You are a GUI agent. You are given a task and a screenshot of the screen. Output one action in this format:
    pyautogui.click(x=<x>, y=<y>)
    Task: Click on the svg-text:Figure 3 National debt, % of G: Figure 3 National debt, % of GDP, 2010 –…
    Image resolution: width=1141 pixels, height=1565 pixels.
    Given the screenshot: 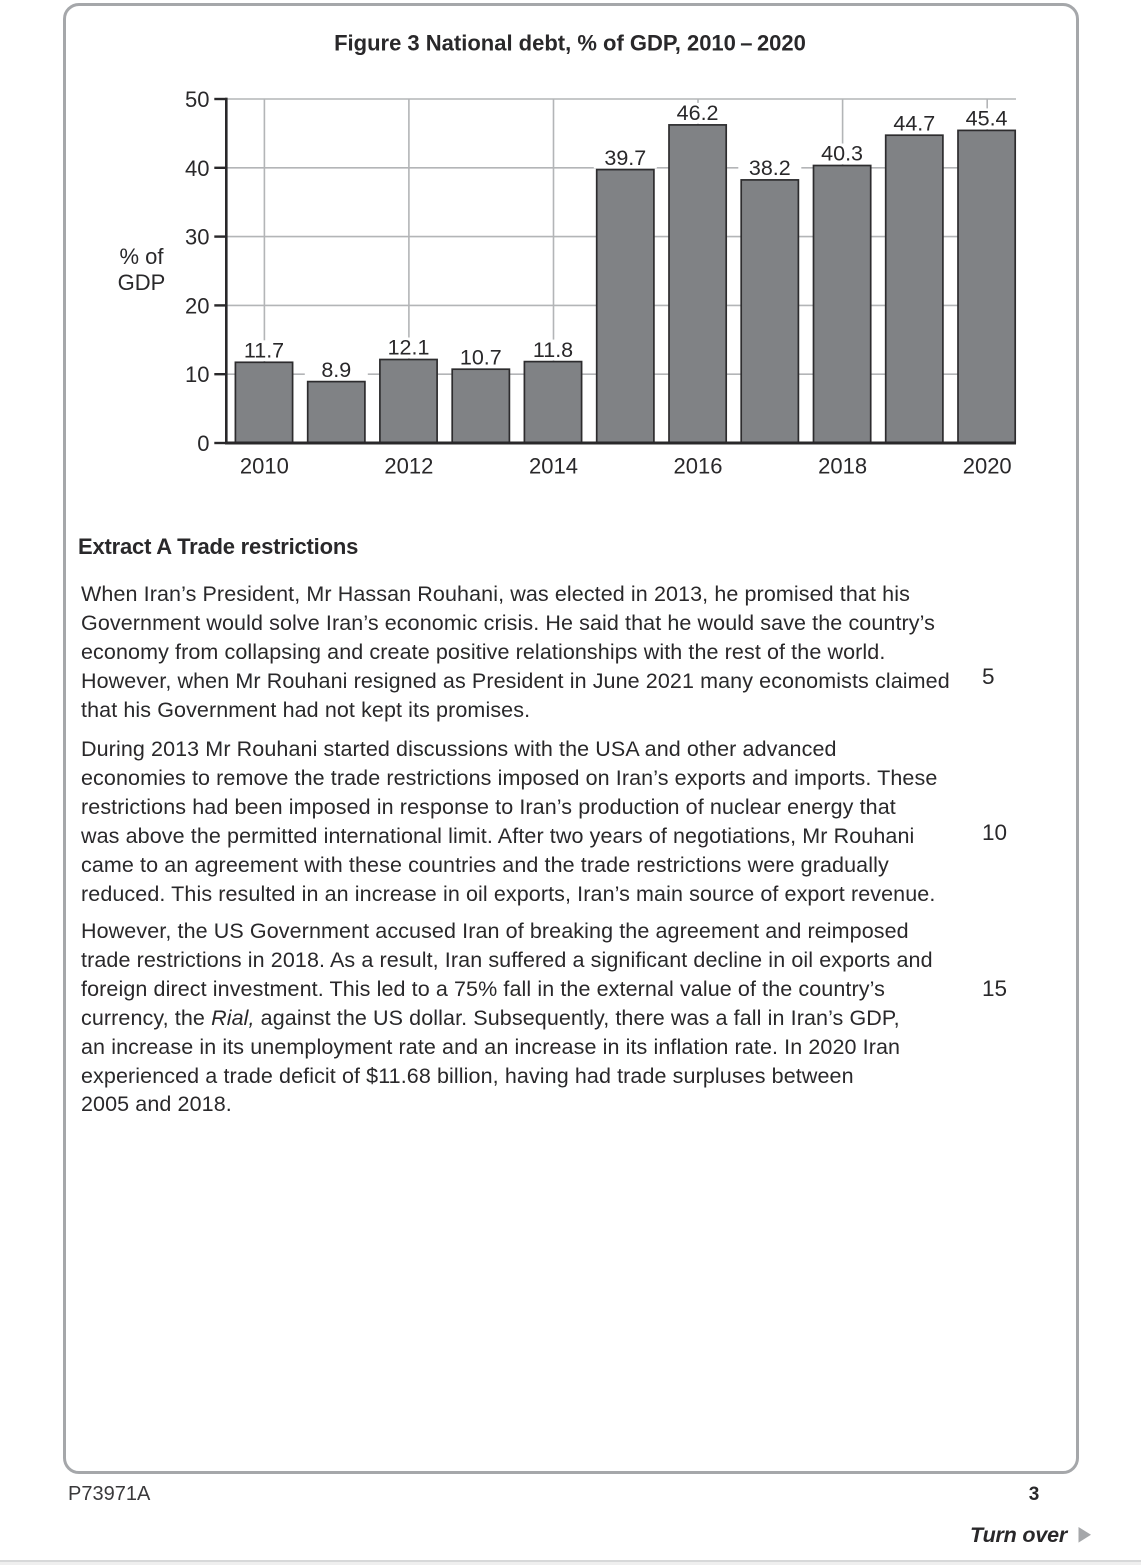 What is the action you would take?
    pyautogui.click(x=570, y=42)
    